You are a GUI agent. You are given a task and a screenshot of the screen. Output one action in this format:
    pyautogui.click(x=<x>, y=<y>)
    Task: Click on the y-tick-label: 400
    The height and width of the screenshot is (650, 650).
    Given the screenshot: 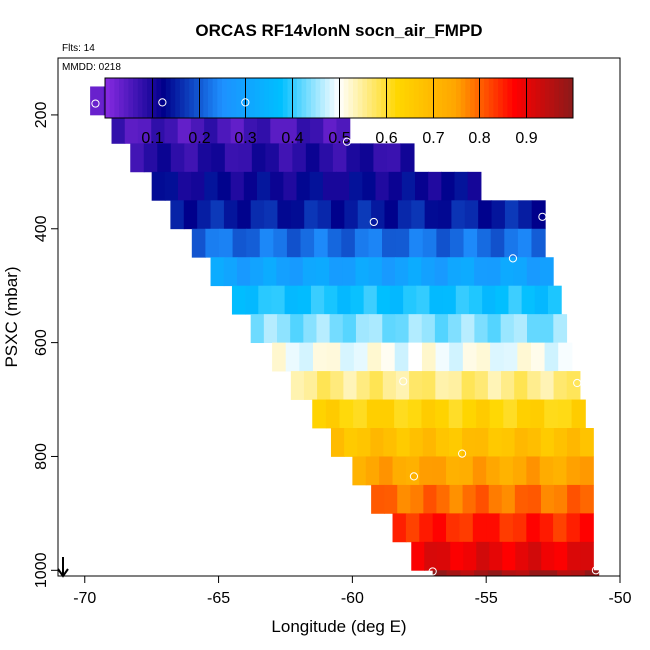 What is the action you would take?
    pyautogui.click(x=41, y=228)
    